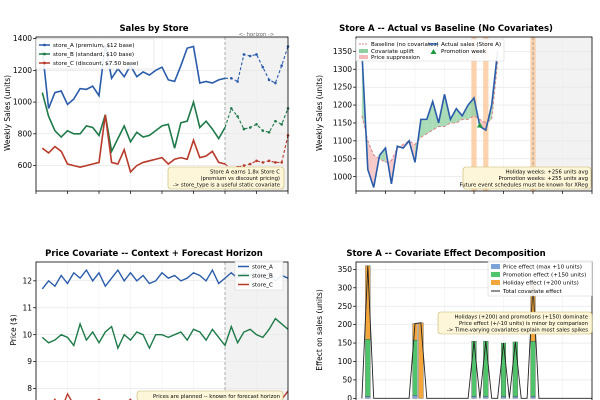 The width and height of the screenshot is (600, 400). Describe the element at coordinates (547, 173) in the screenshot. I see `annotation-line: Holiday weeks: +256 units avg` at that location.